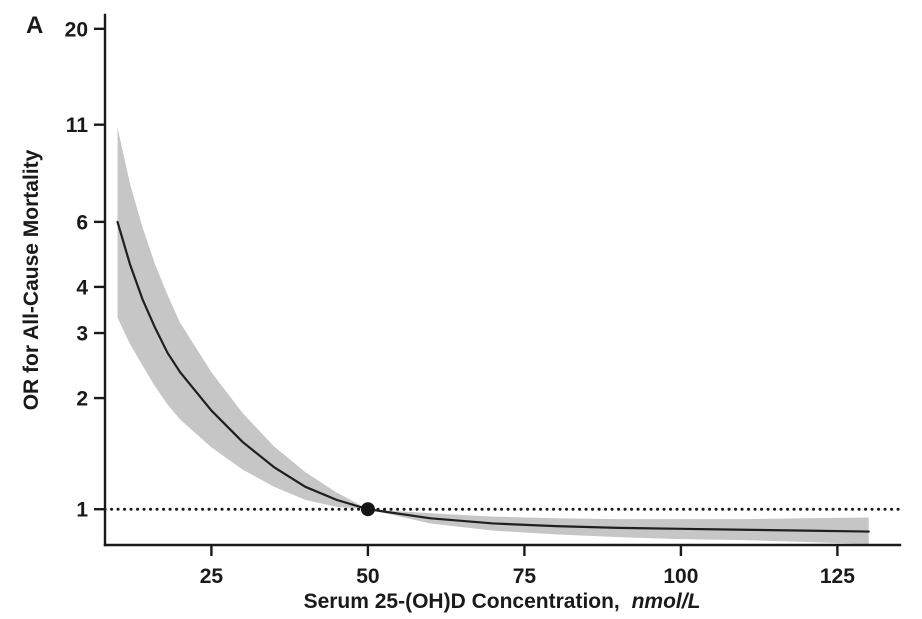 This screenshot has height=619, width=922. What do you see at coordinates (666, 601) in the screenshot?
I see `x-axis-label-unit: nmol/L` at bounding box center [666, 601].